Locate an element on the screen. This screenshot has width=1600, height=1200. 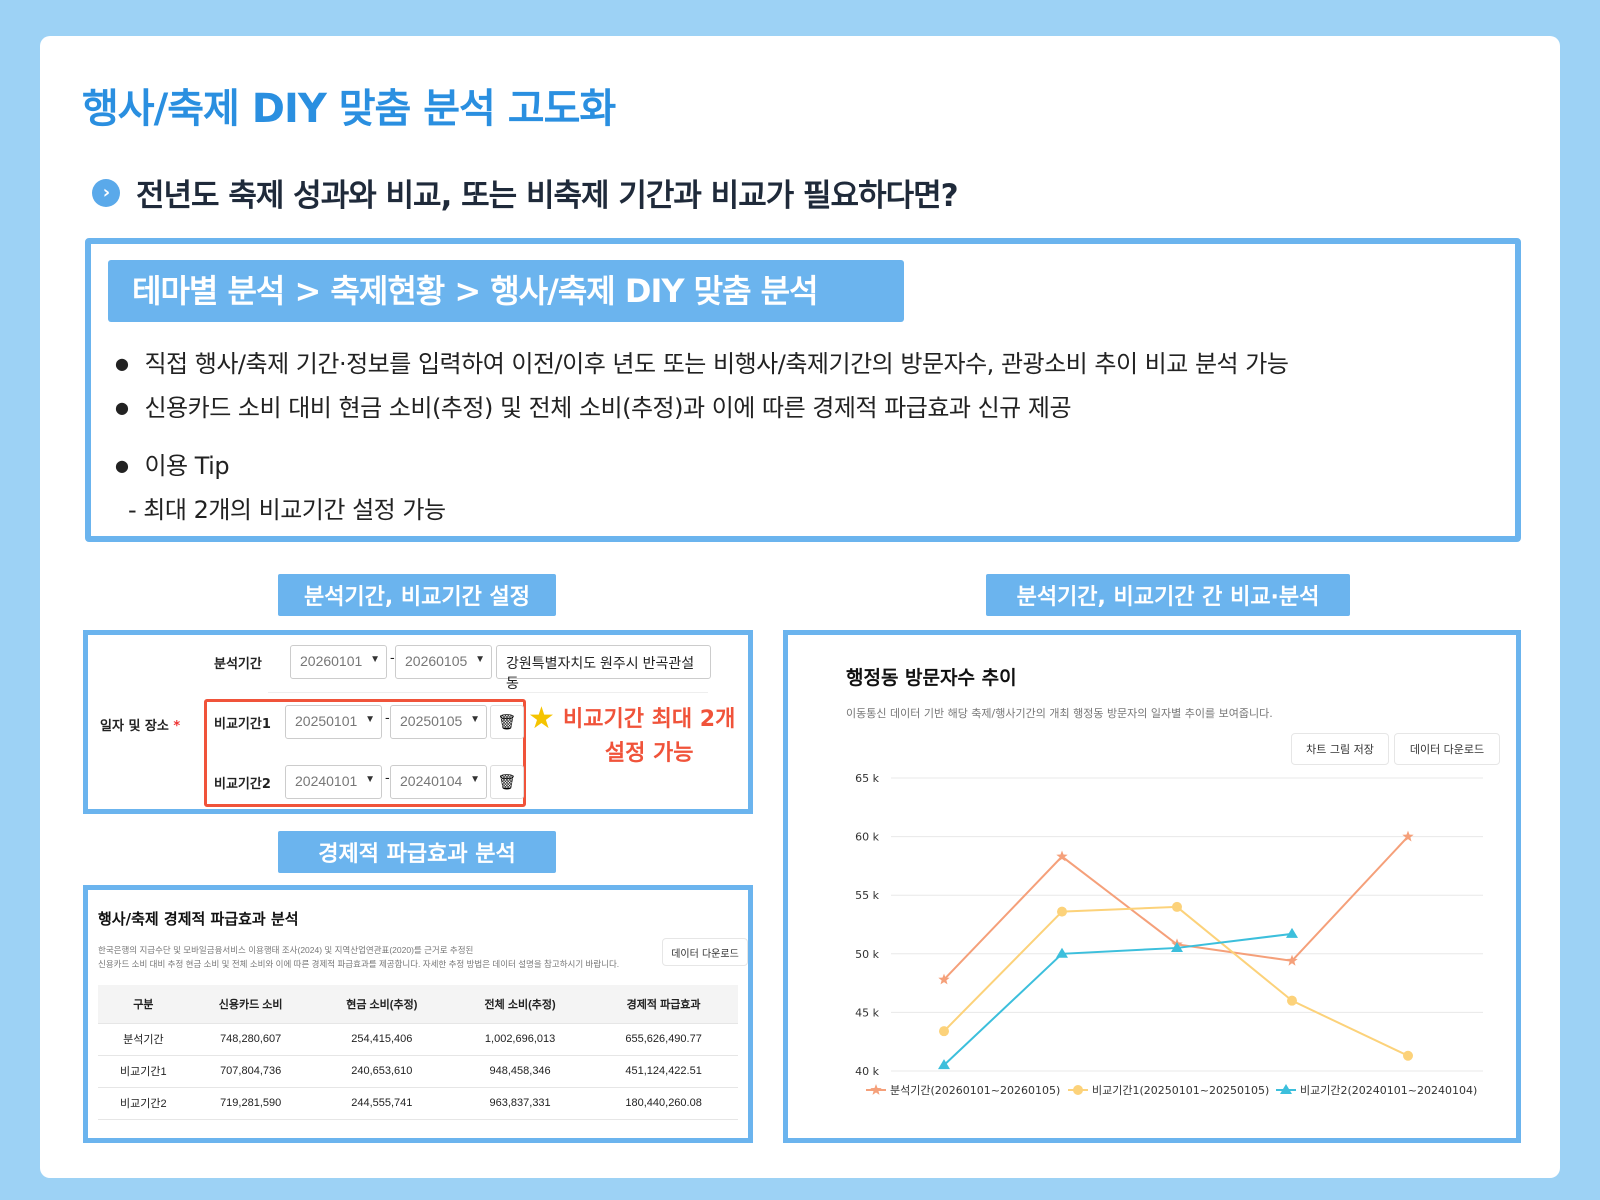
table-cell: 1,002,696,013 is located at coordinates (520, 1039).